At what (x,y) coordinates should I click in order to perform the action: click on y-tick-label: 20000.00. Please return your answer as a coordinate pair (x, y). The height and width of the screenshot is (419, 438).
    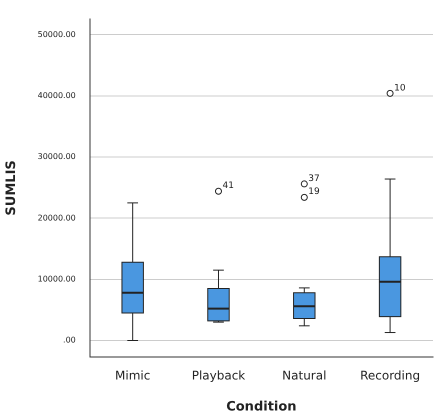
    Looking at the image, I should click on (57, 217).